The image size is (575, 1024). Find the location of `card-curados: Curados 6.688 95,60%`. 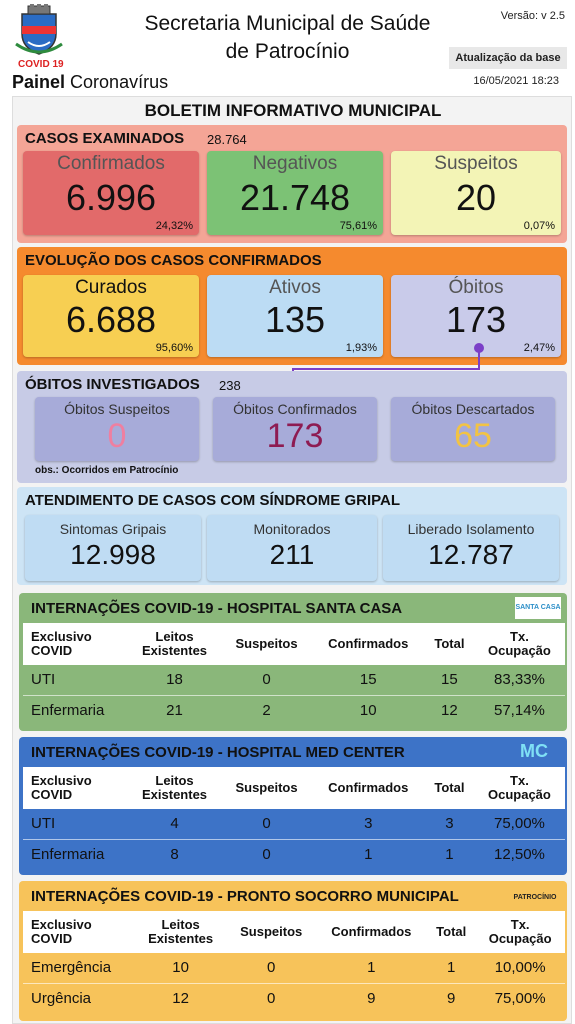

card-curados: Curados 6.688 95,60% is located at coordinates (111, 316).